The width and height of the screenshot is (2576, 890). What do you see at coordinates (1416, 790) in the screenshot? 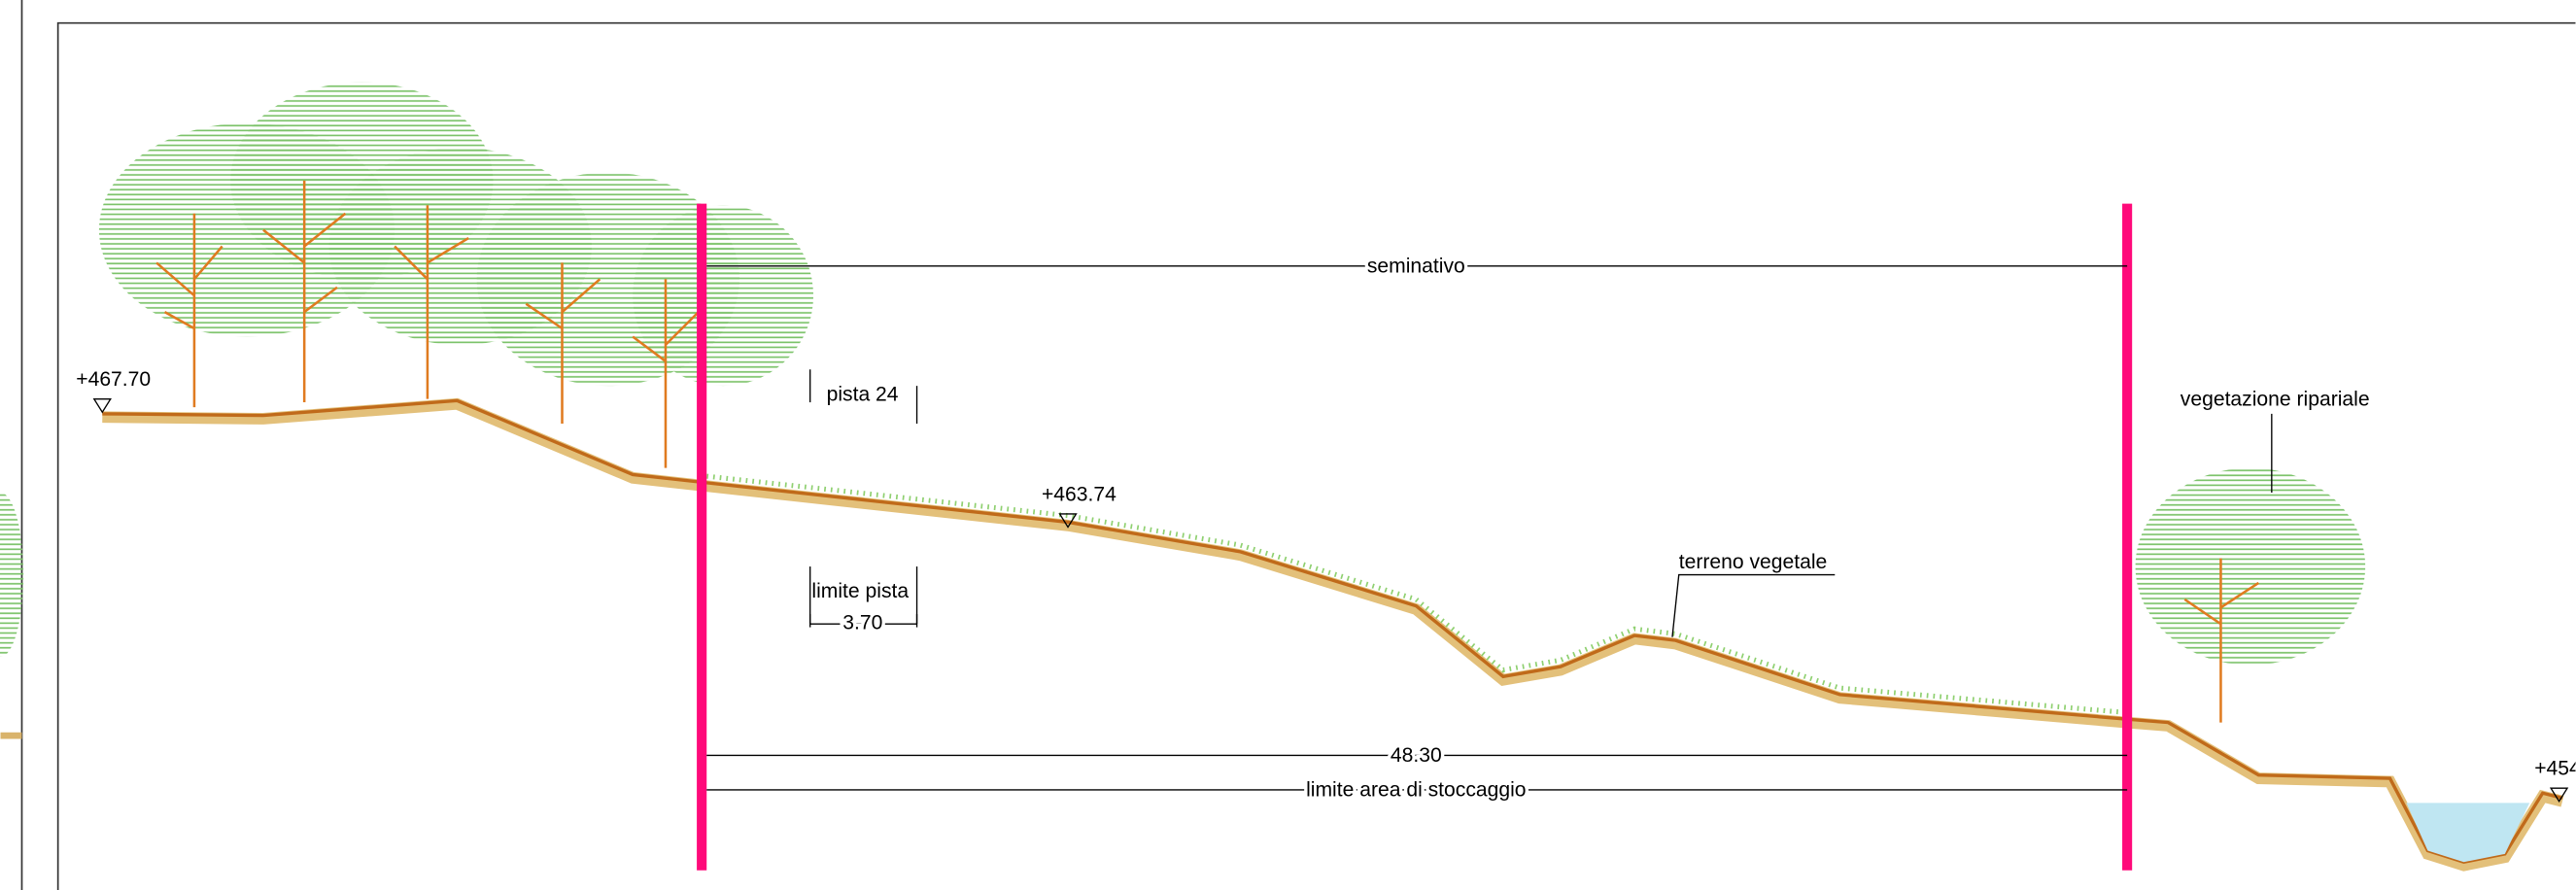
I see `label: limite area di stoccaggio` at bounding box center [1416, 790].